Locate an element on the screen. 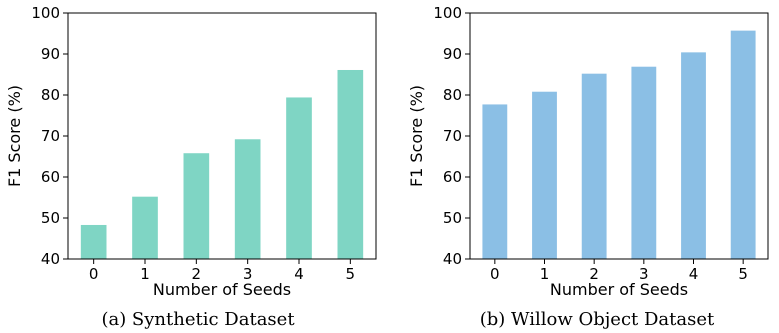 The width and height of the screenshot is (779, 333). figure-caption: (b) Willow Object Dataset is located at coordinates (597, 319).